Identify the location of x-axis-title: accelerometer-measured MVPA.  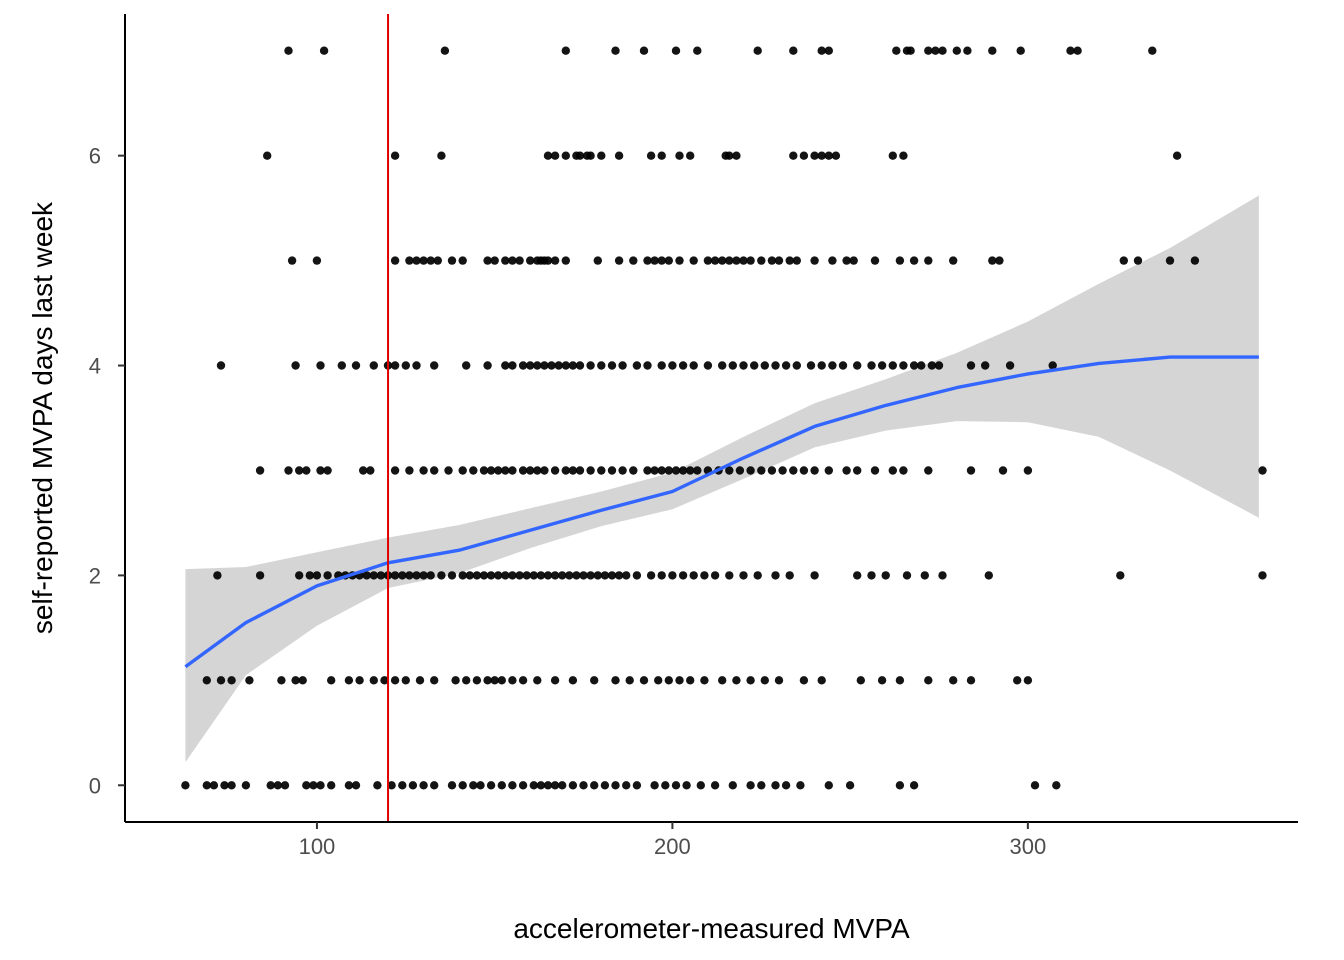
(711, 928).